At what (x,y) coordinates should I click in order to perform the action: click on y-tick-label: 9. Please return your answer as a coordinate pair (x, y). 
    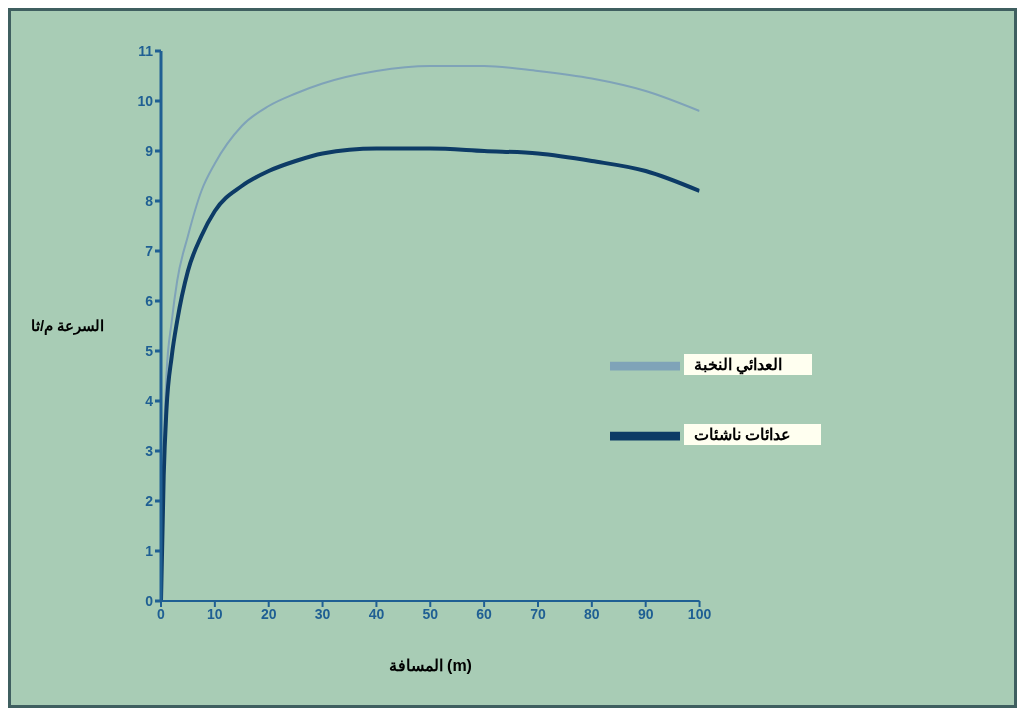
    Looking at the image, I should click on (149, 150).